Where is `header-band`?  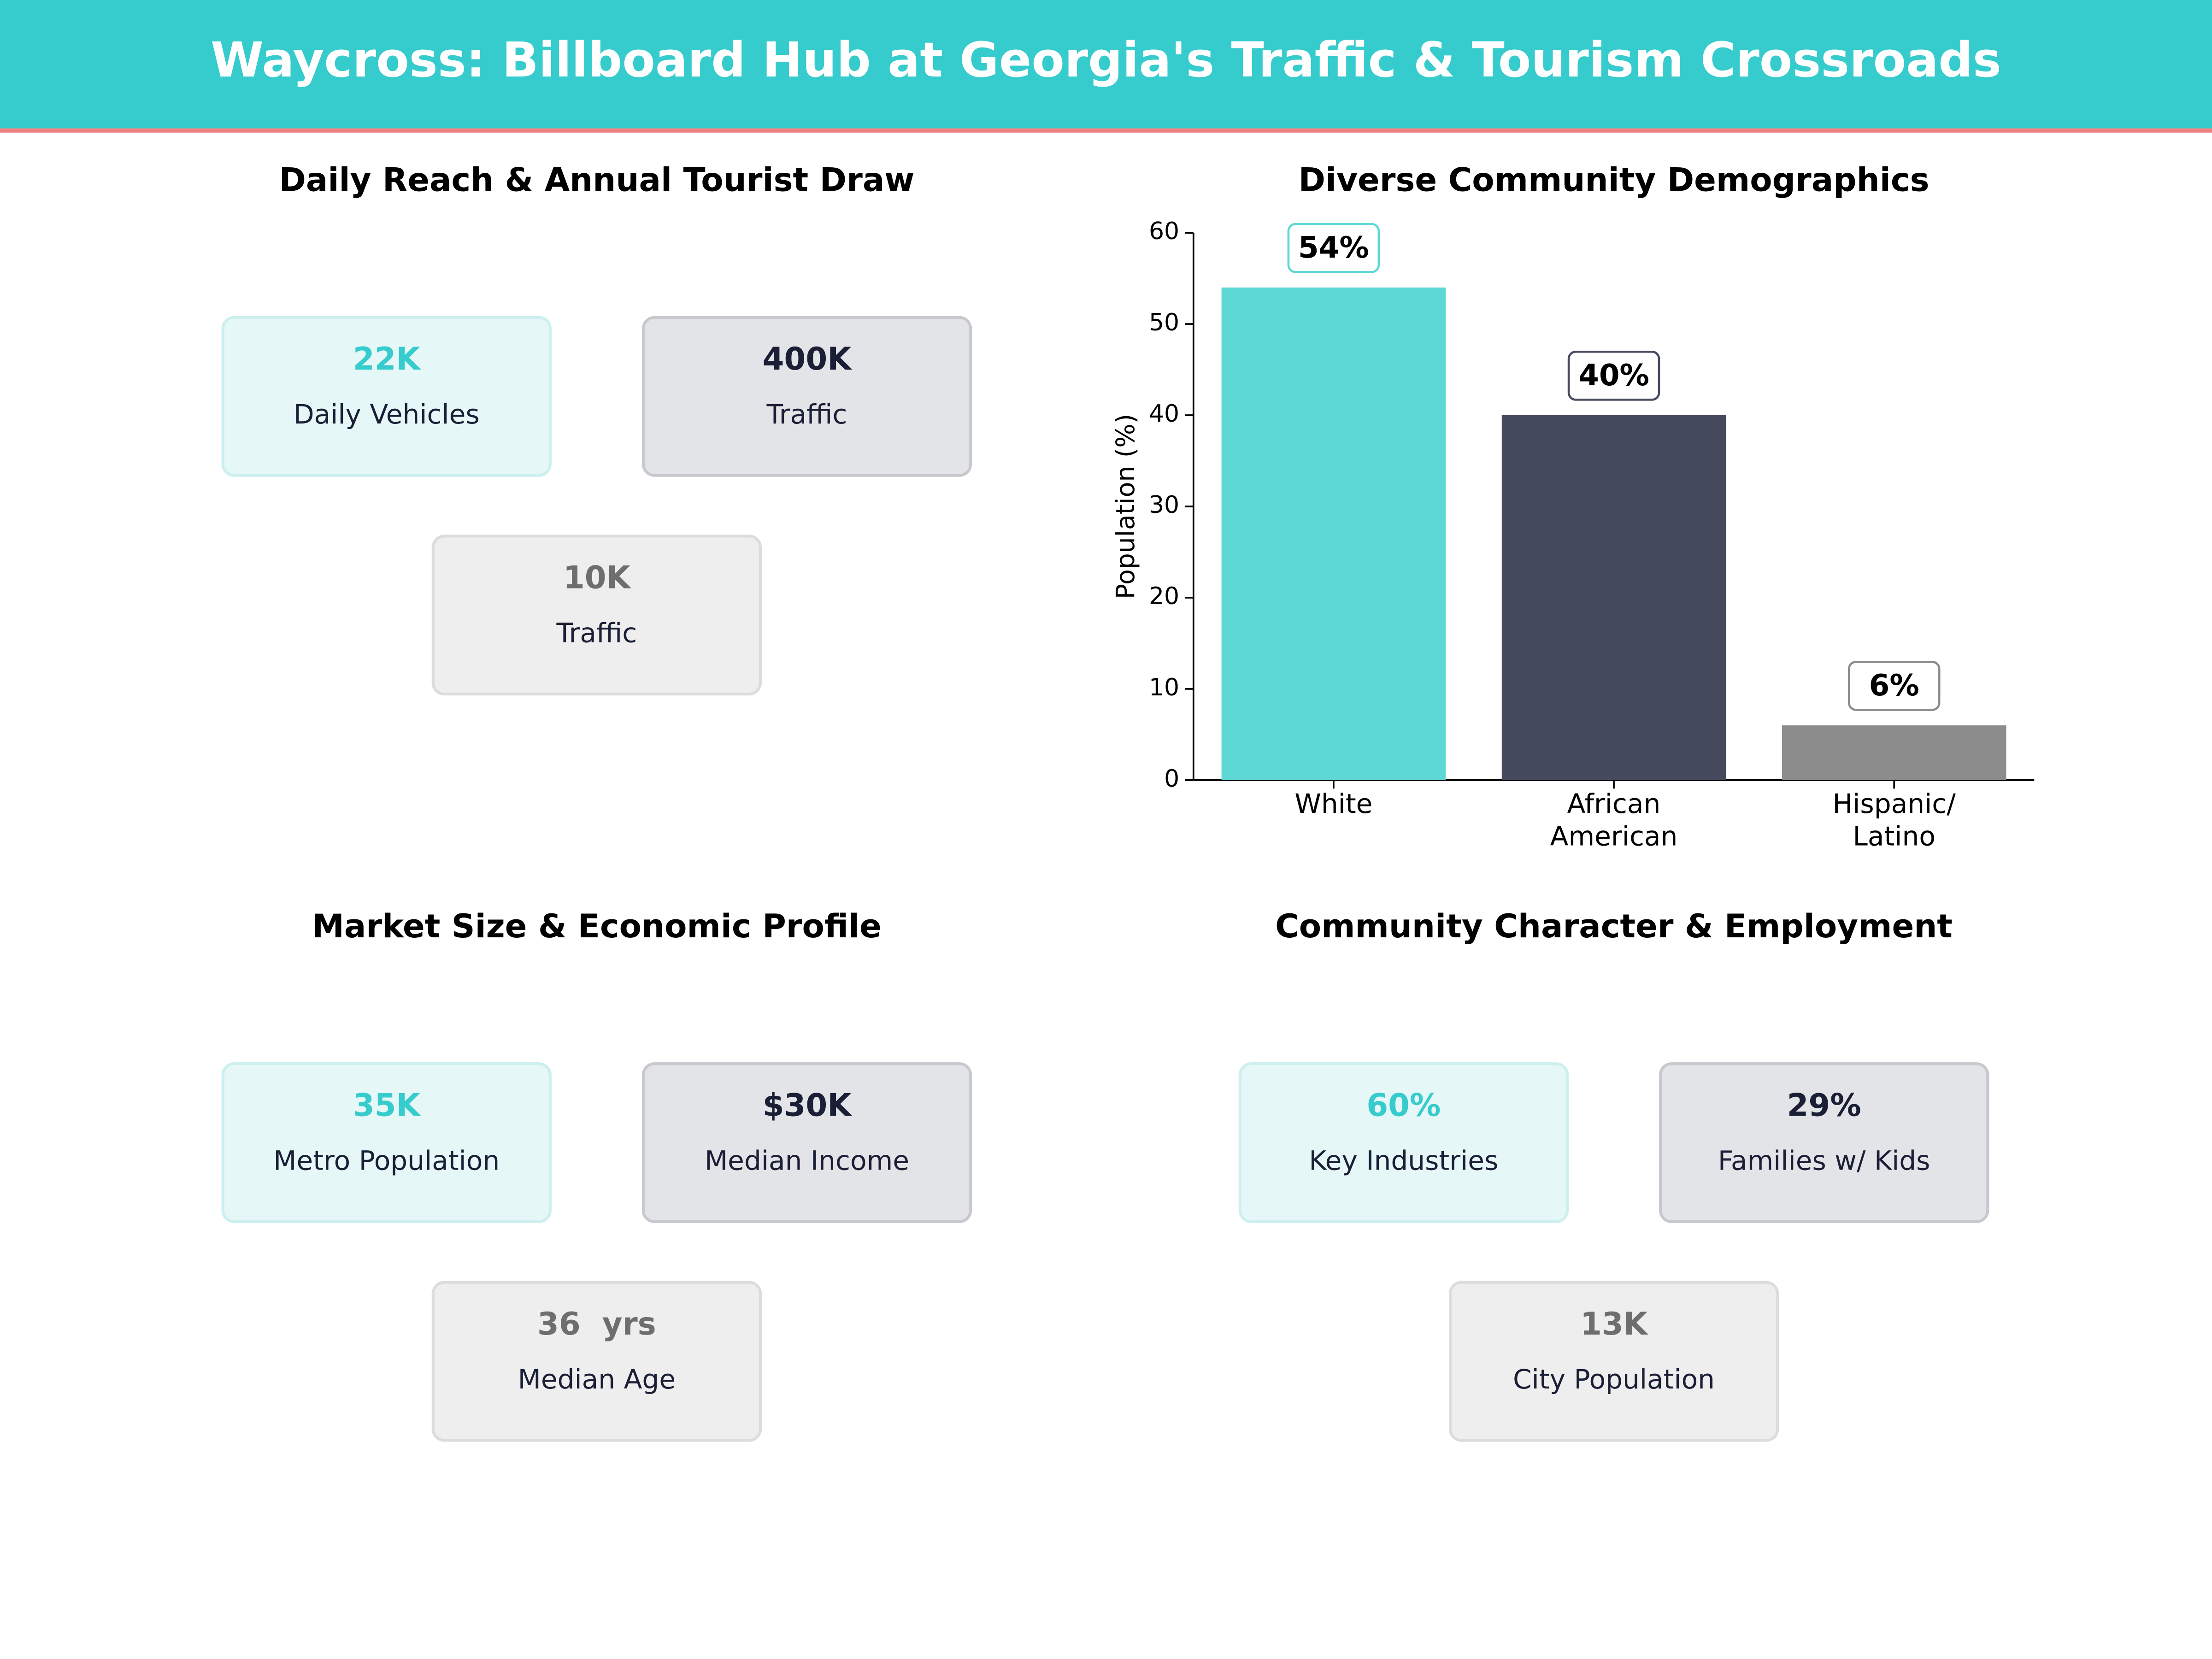
header-band is located at coordinates (1106, 64).